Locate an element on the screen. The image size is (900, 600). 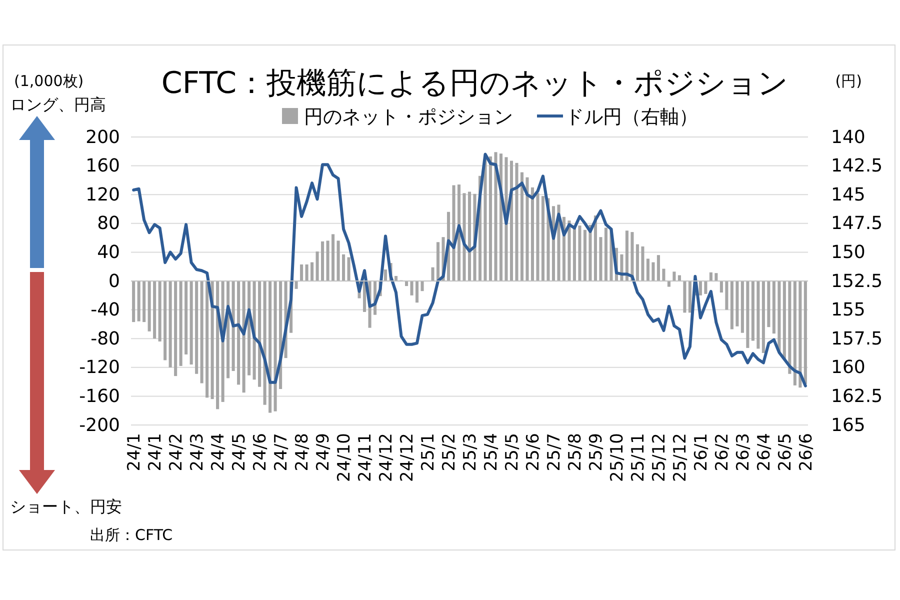
x-tick-label: 26/1 is located at coordinates (701, 452).